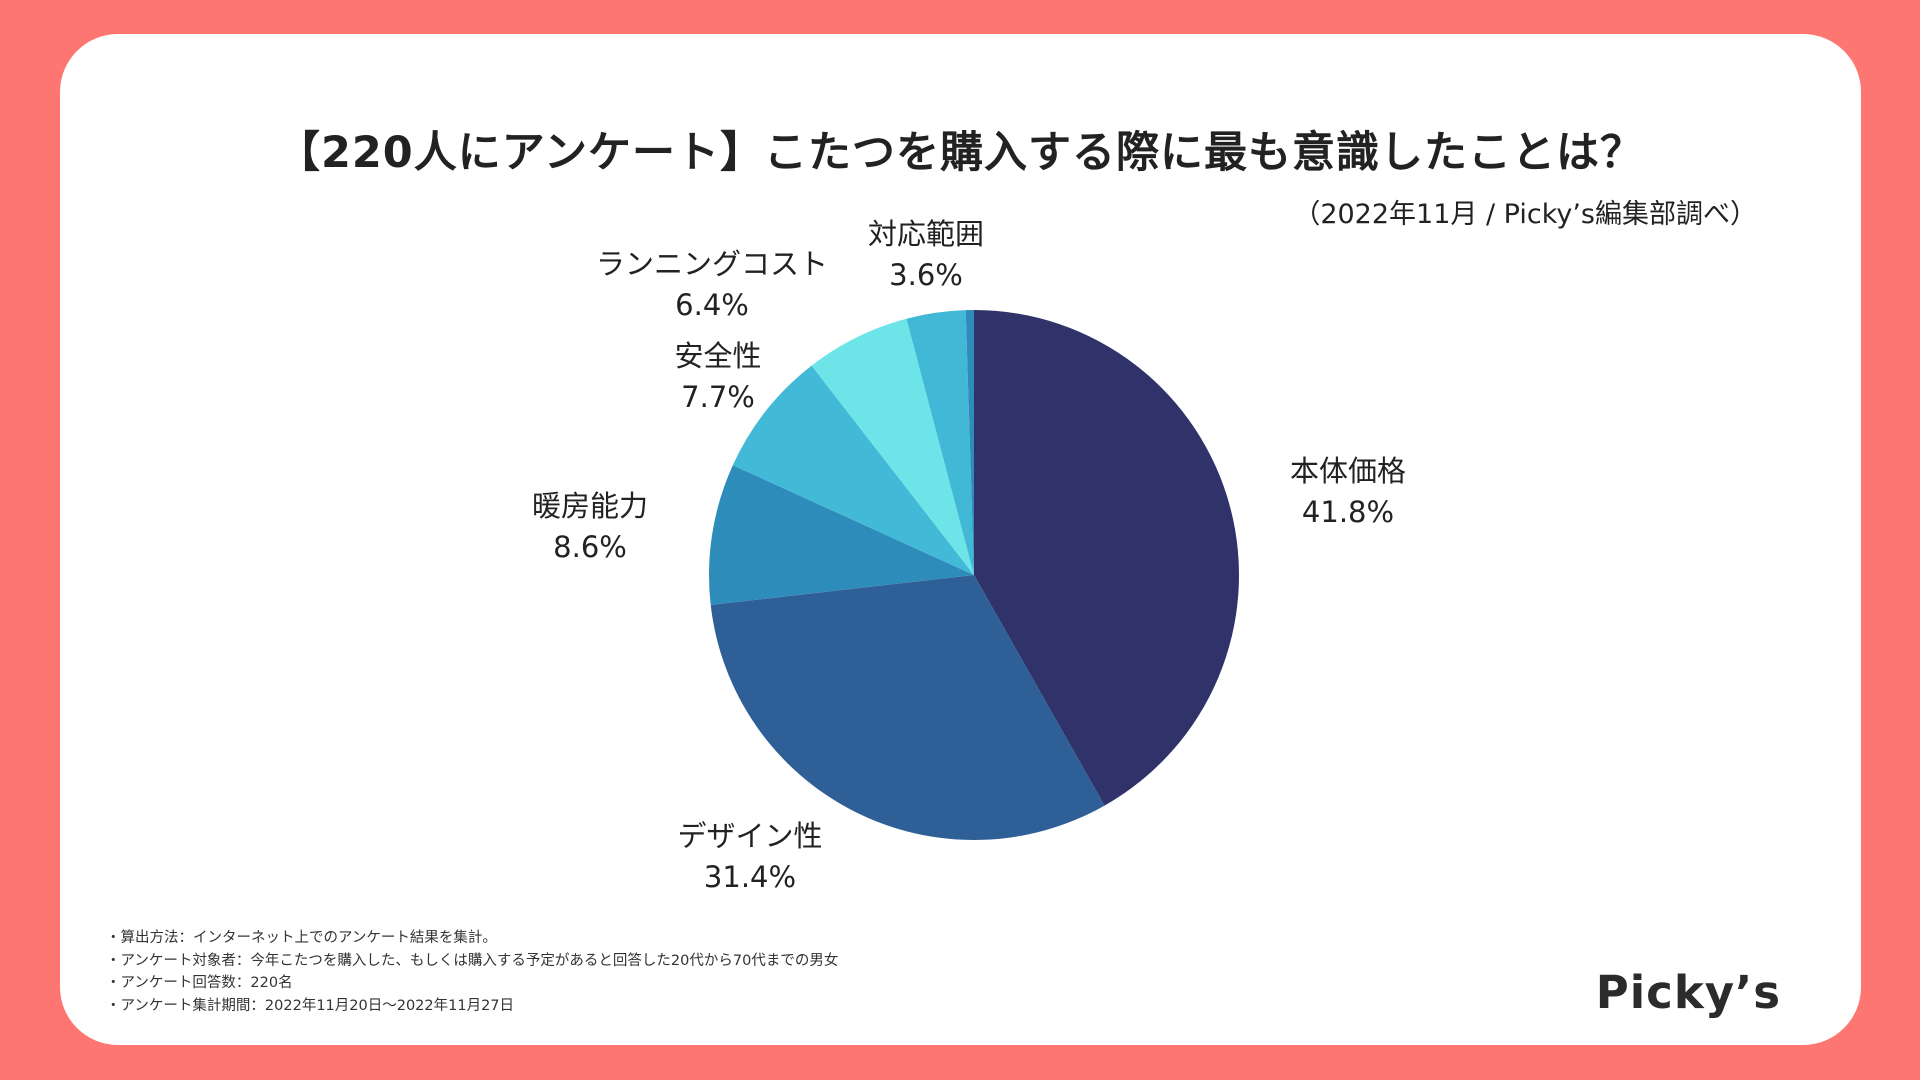  Describe the element at coordinates (960, 153) in the screenshot. I see `chart-title: 【220人にアンケート】こたつを購入する際に最も意識したことは？` at that location.